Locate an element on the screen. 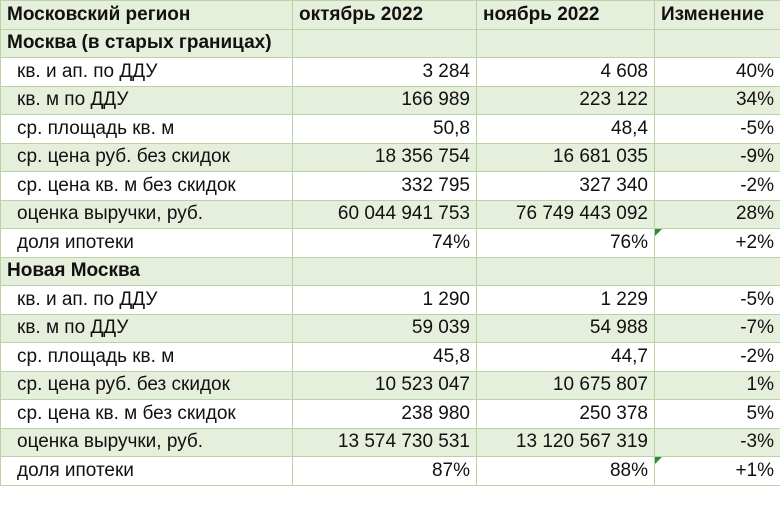 The width and height of the screenshot is (780, 531). section-title: Новая Москва is located at coordinates (146, 271).